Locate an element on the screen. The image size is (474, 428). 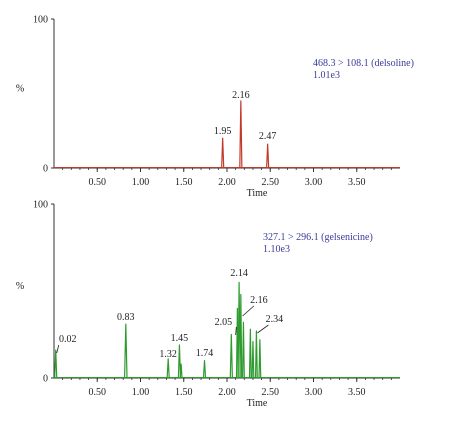
peak-label: 1.32 is located at coordinates (168, 354).